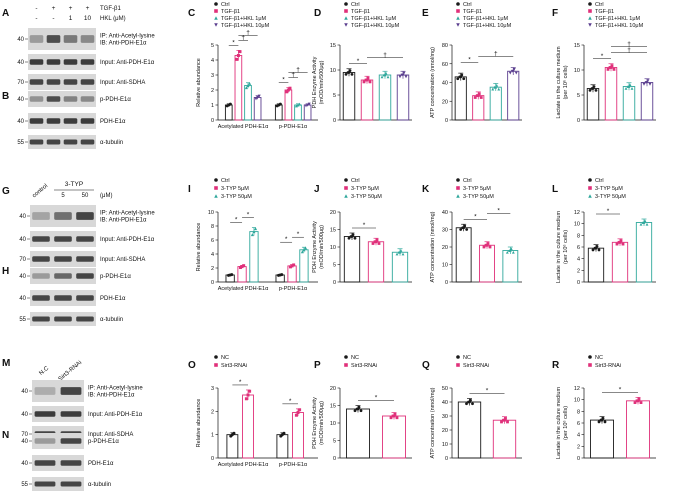 This screenshot has height=497, width=685. I want to click on treatment-label: TGF-β1, so click(110, 9).